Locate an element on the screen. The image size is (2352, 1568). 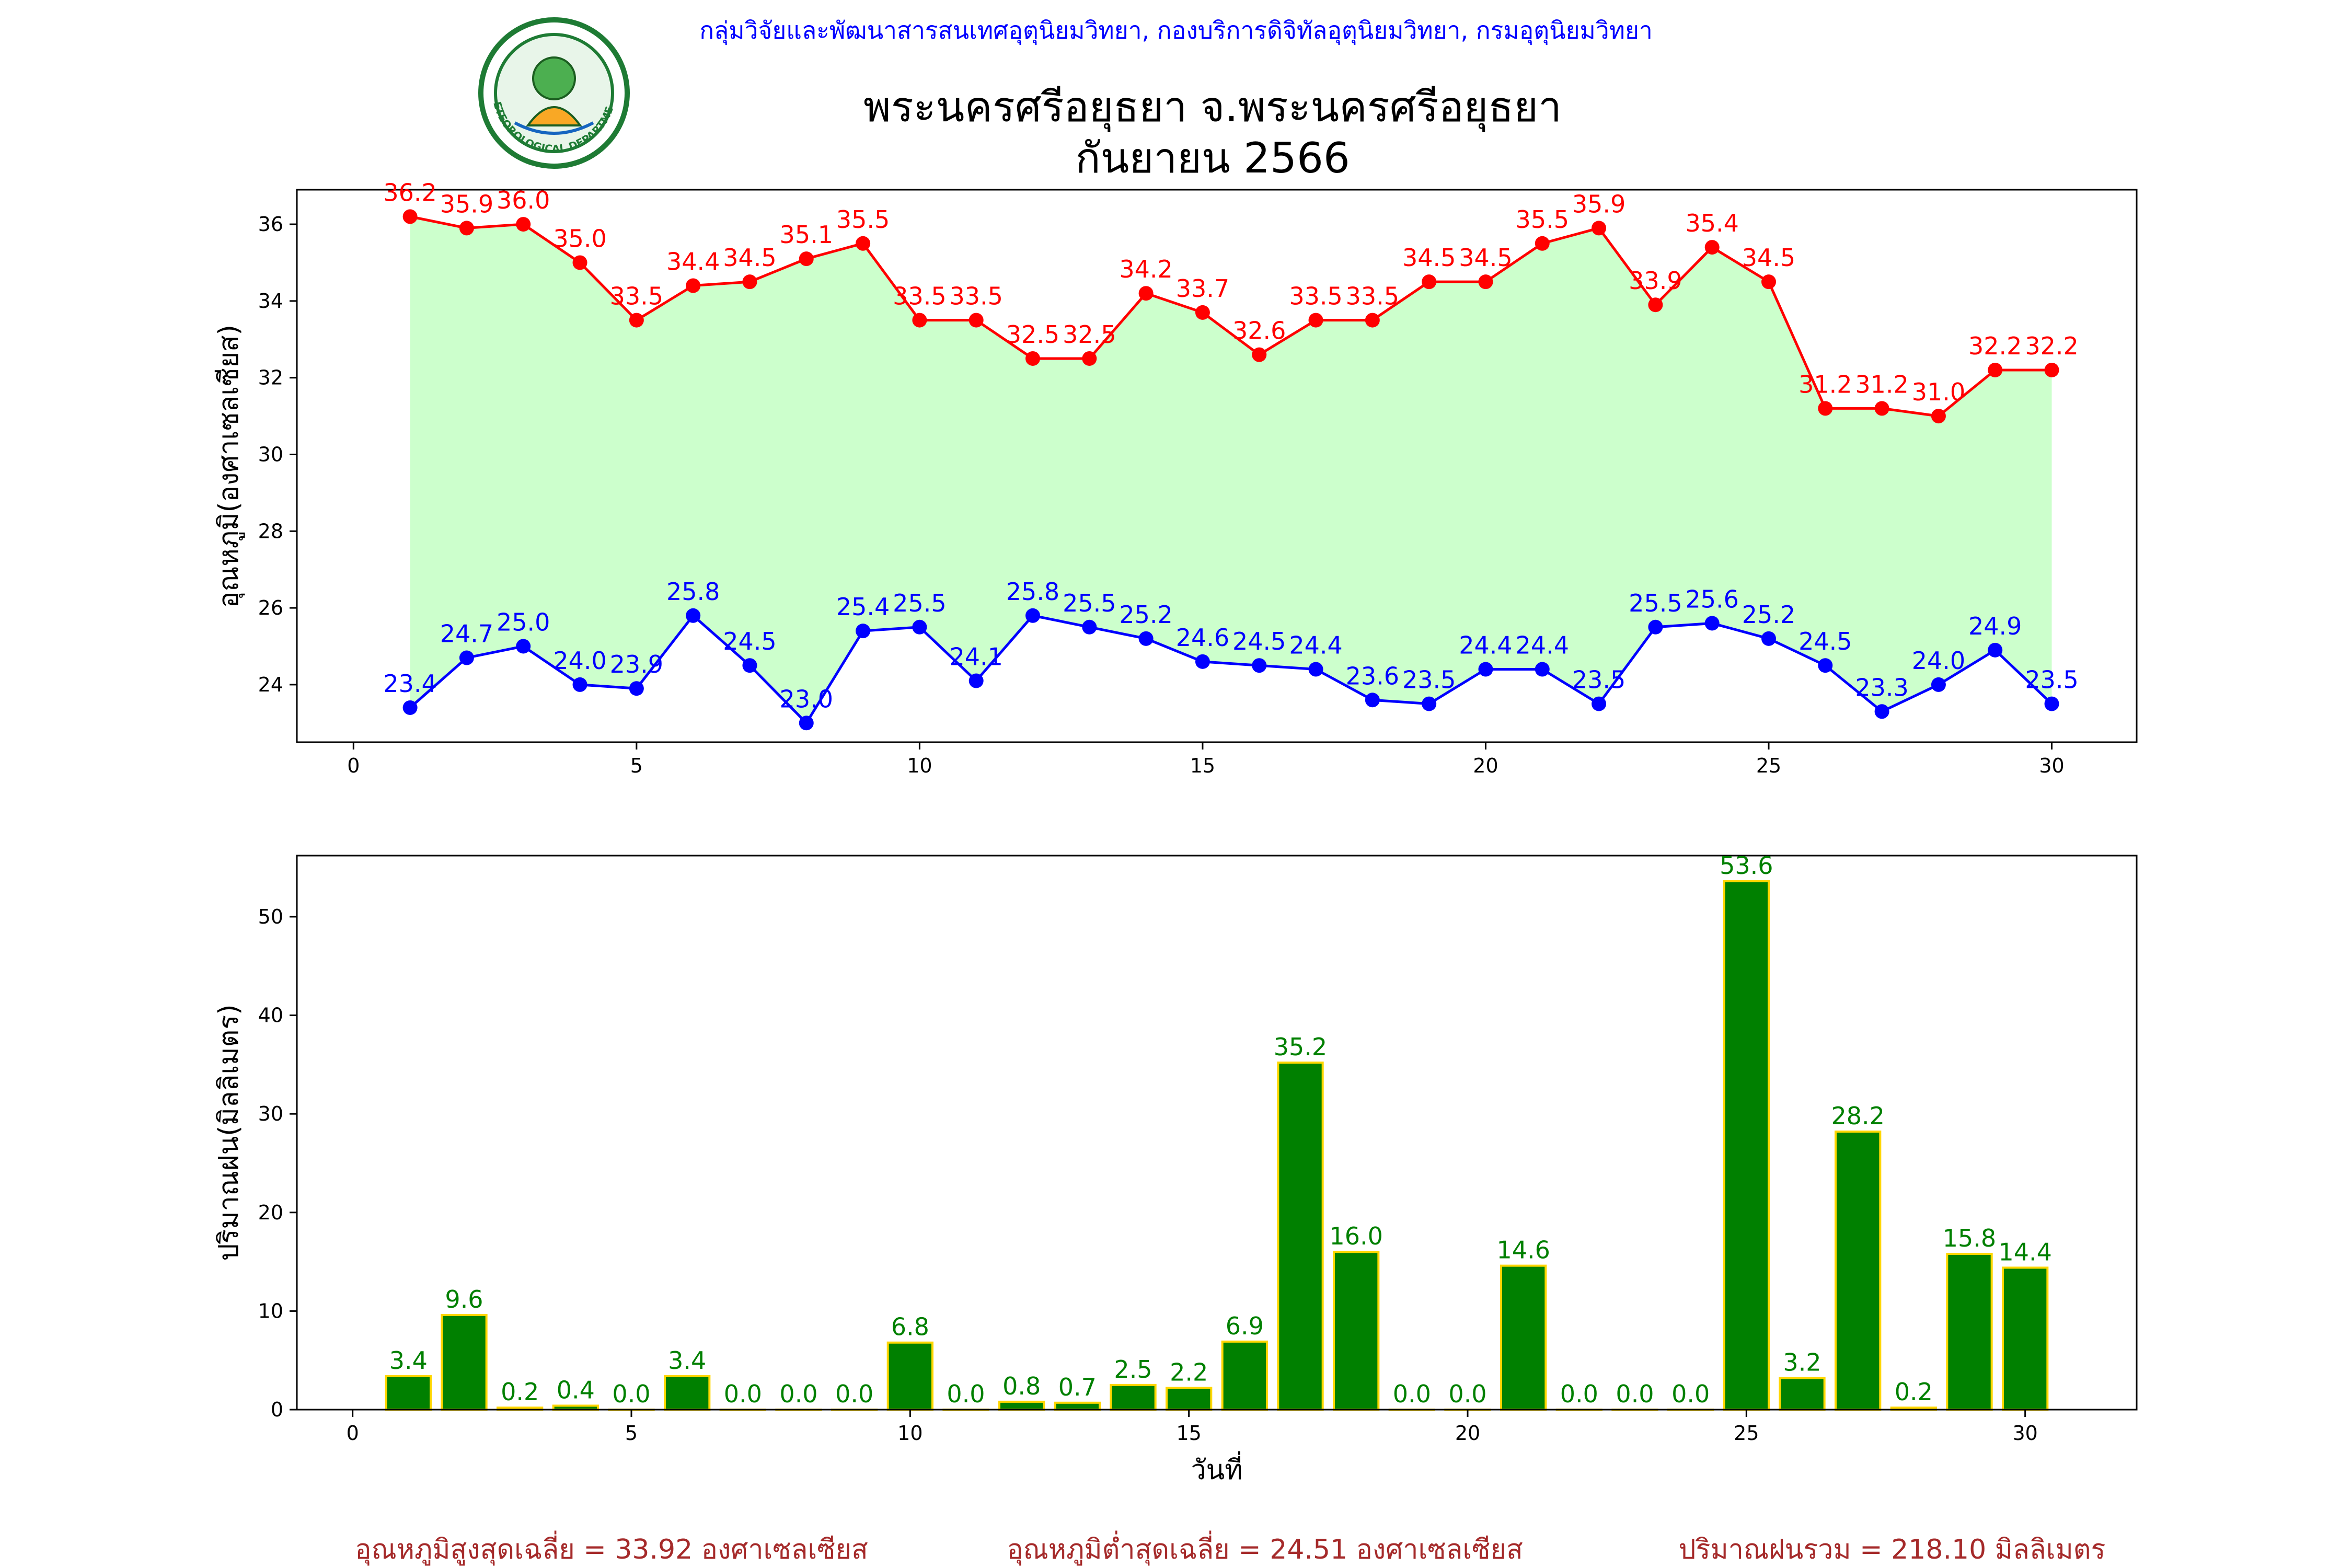
rain-x-tick-label: 15 is located at coordinates (1188, 1433).